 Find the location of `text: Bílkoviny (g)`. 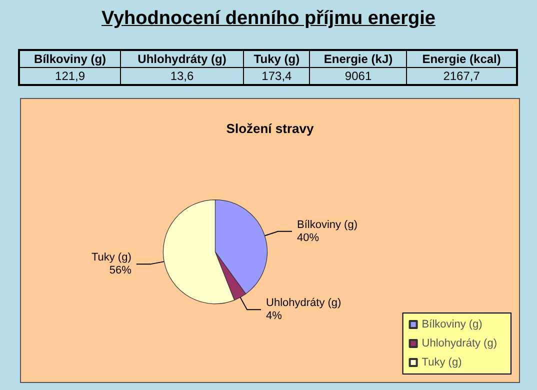

text: Bílkoviny (g) is located at coordinates (70, 59).